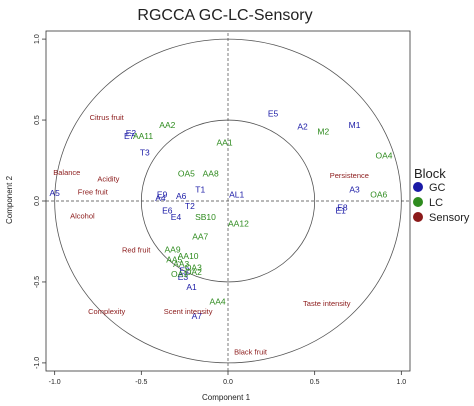 The height and width of the screenshot is (406, 474). What do you see at coordinates (55, 382) in the screenshot?
I see `x-tick-label: -1.0` at bounding box center [55, 382].